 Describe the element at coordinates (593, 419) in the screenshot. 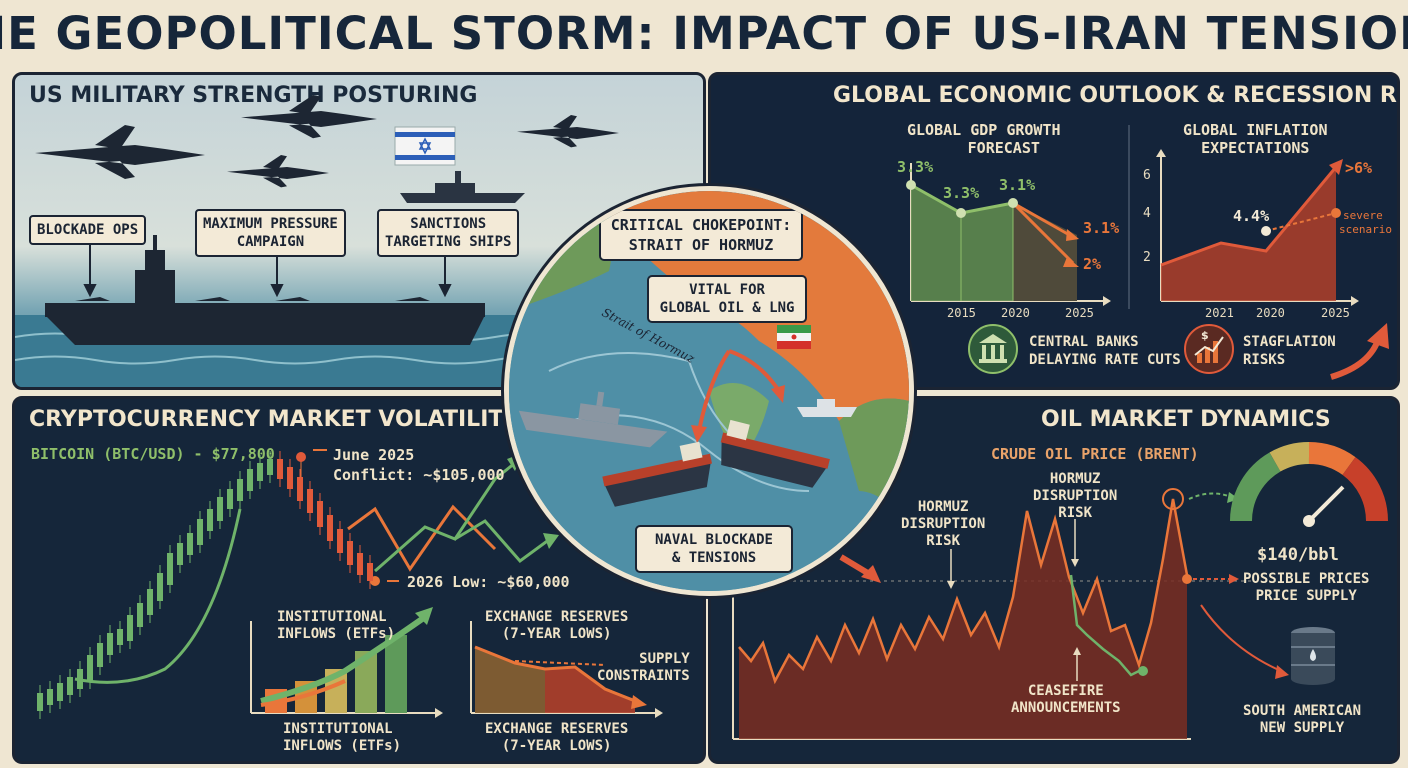

I see `warship-icon` at that location.